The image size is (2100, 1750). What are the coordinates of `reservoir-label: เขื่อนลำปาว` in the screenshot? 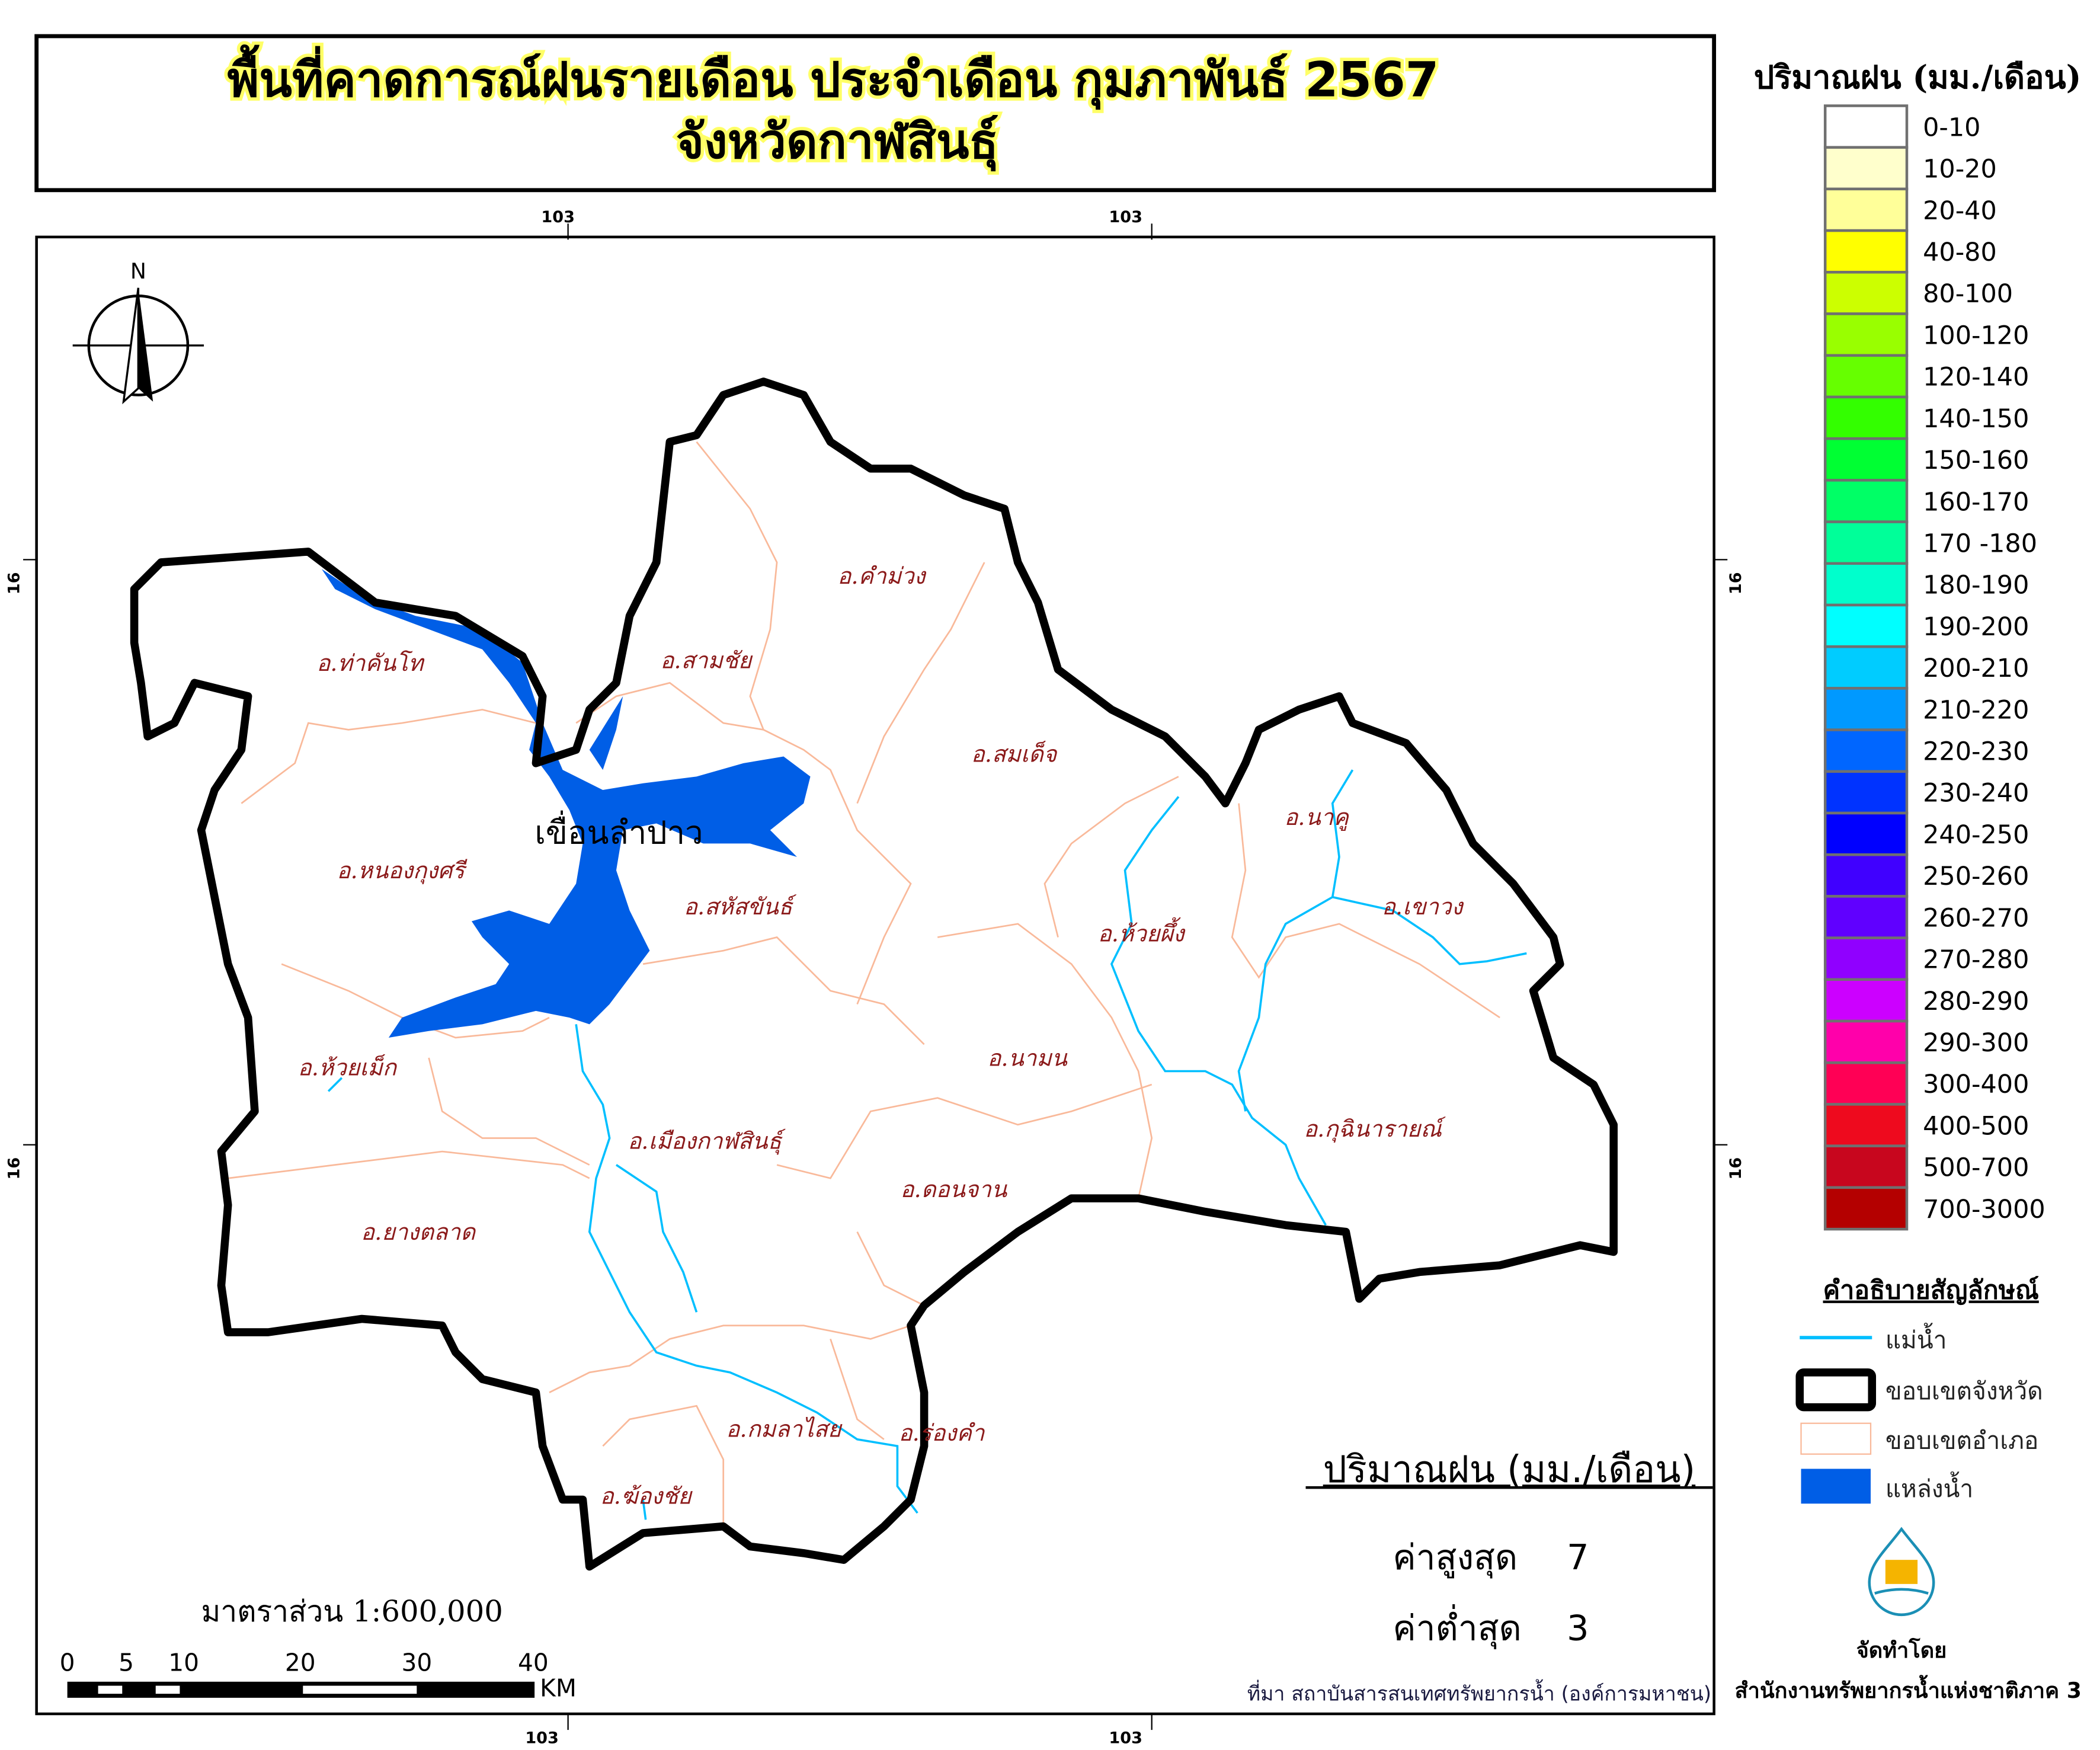 It's located at (618, 830).